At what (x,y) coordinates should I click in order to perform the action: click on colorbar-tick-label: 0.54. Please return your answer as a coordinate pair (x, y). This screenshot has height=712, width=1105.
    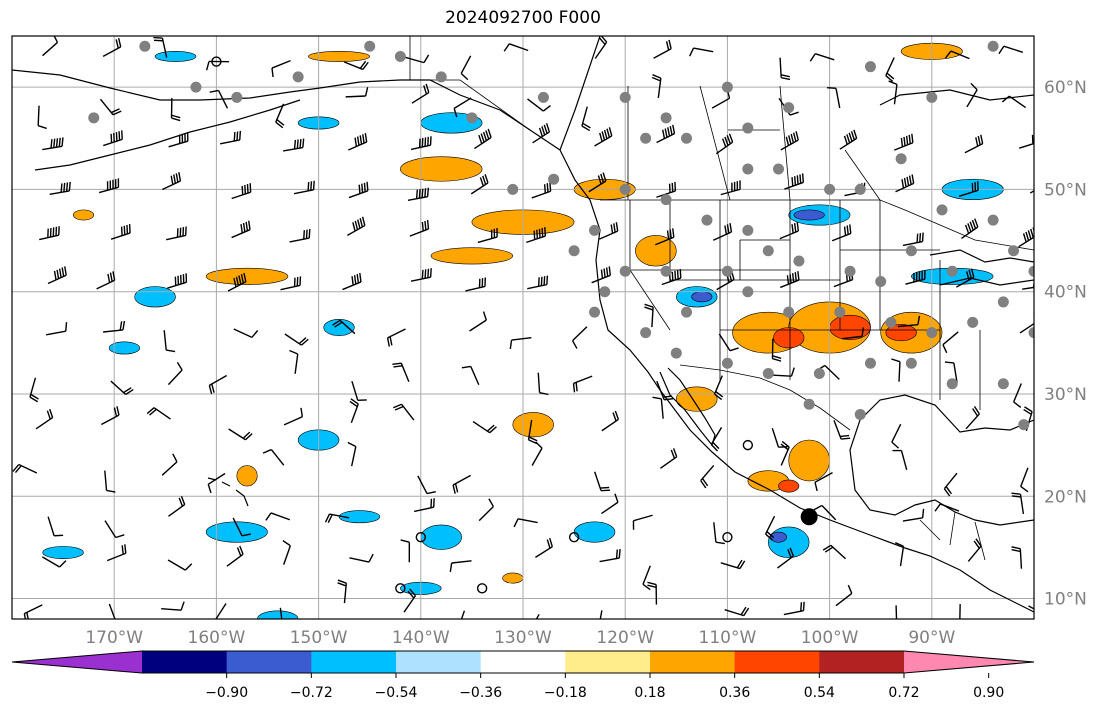
    Looking at the image, I should click on (819, 693).